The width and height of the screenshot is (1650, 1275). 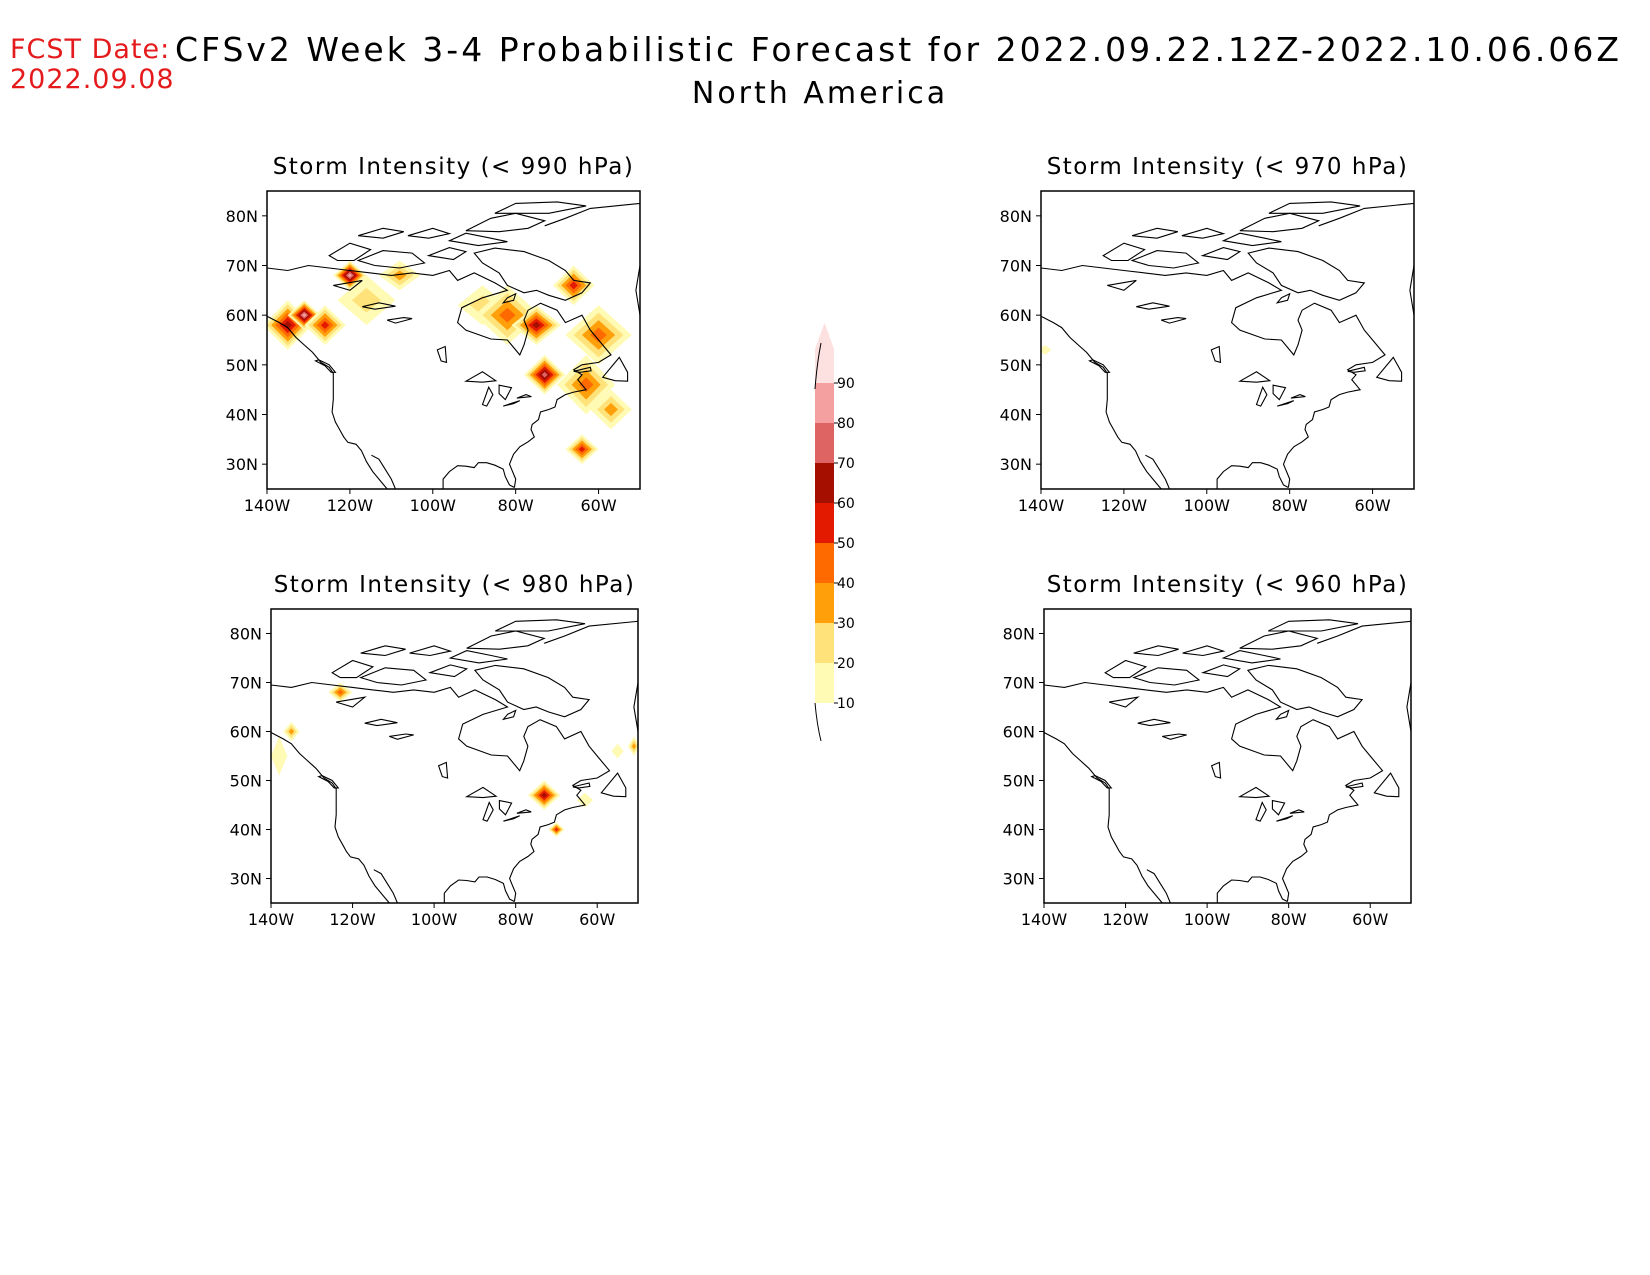 What do you see at coordinates (846, 704) in the screenshot?
I see `colorbar-label: 10` at bounding box center [846, 704].